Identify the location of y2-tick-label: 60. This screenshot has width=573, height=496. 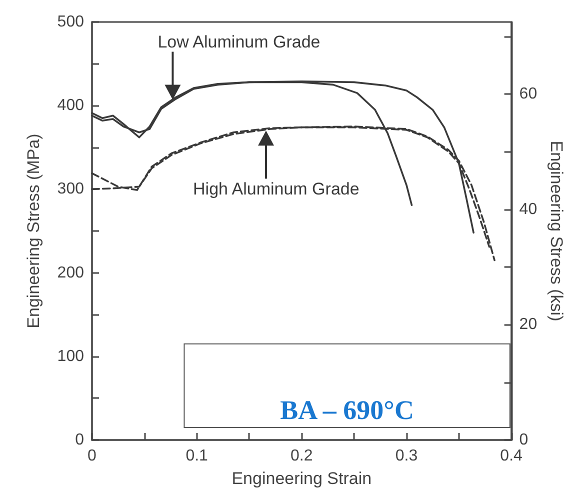
(528, 94).